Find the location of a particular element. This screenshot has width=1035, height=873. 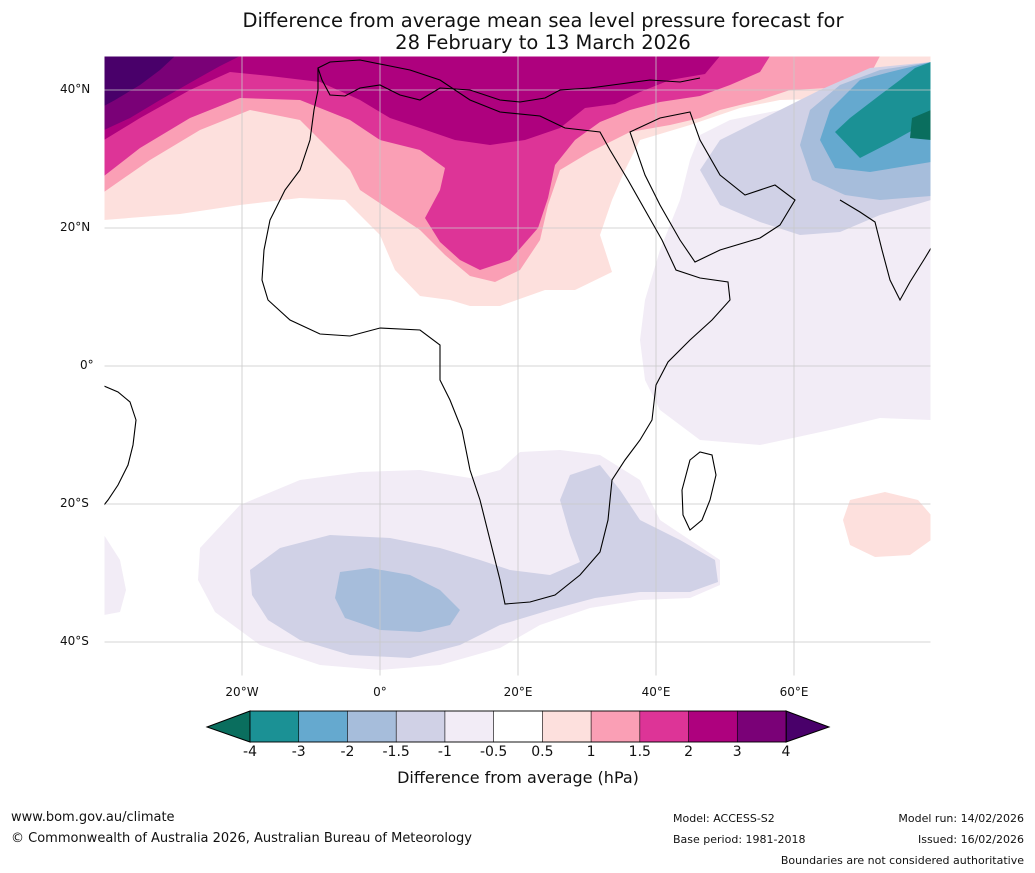

footer-base-period: Base period: 1981-2018 is located at coordinates (739, 839).